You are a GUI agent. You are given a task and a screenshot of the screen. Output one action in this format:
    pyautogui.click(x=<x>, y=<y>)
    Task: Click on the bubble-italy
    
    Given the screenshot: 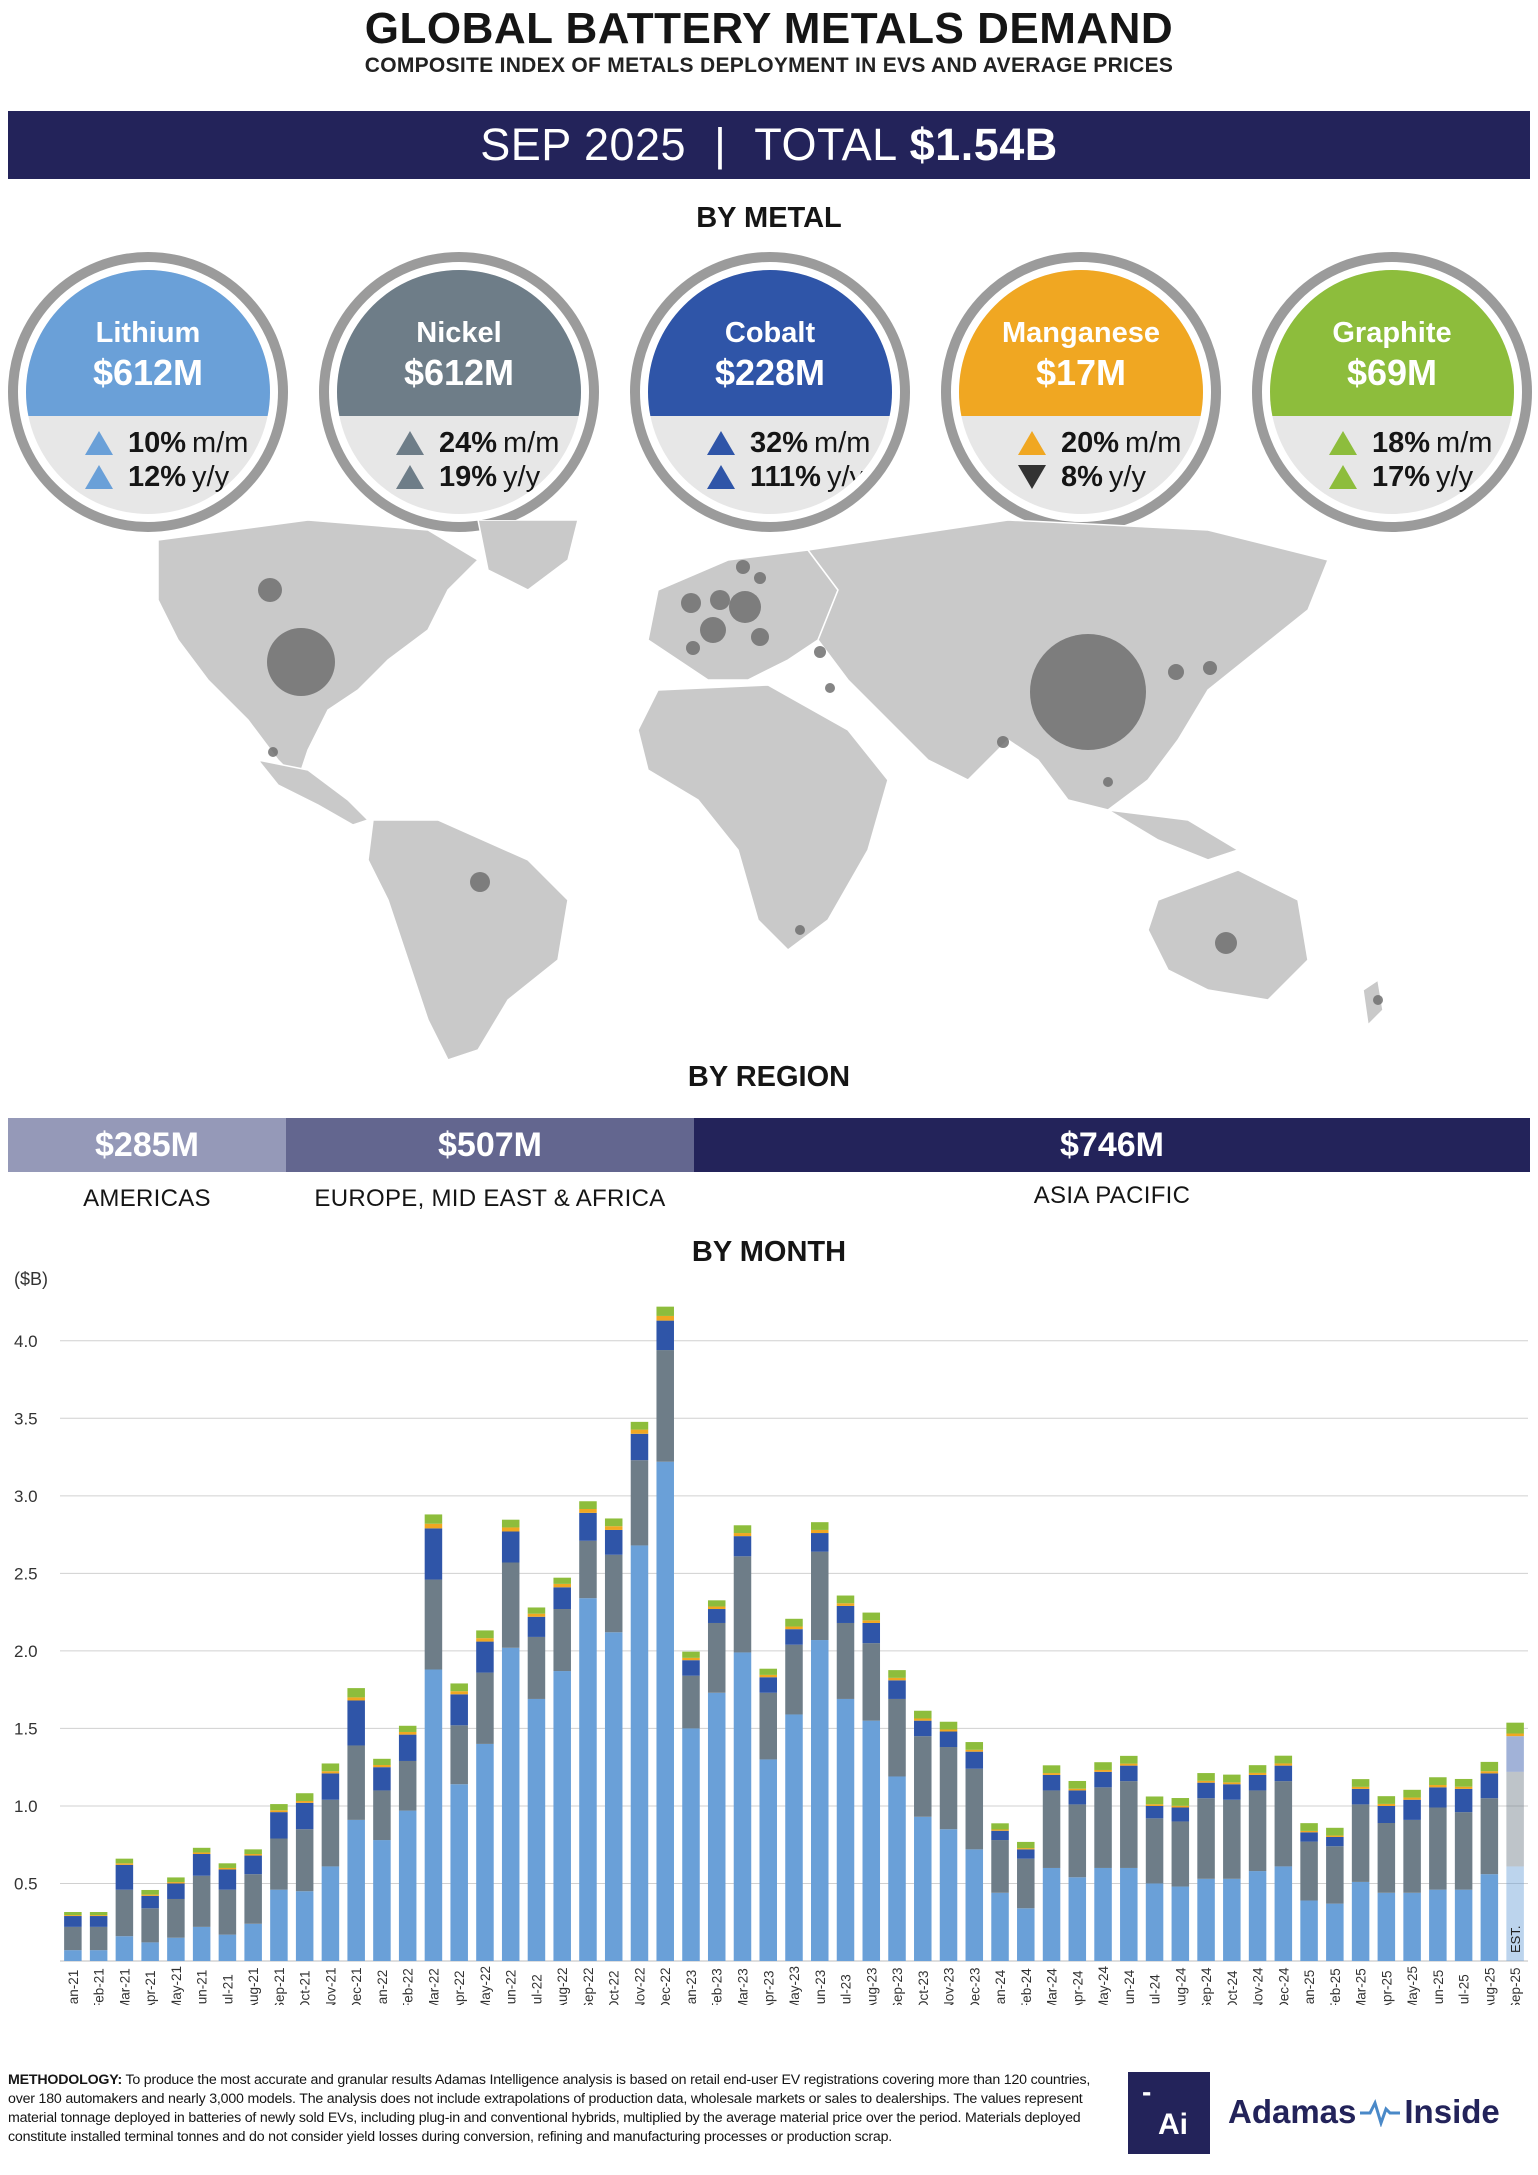 What is the action you would take?
    pyautogui.click(x=760, y=637)
    